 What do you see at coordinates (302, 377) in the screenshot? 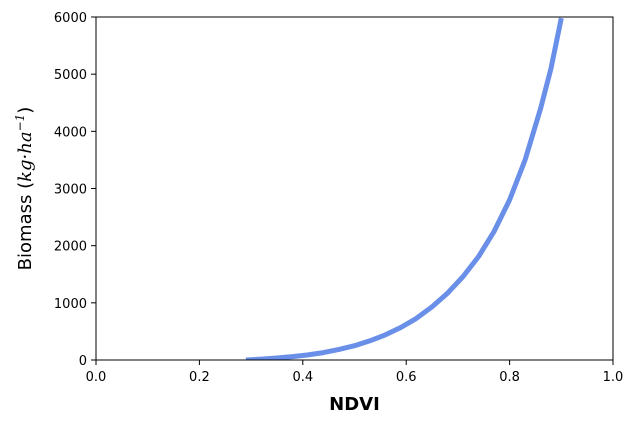
I see `x-tick-label: 0.4` at bounding box center [302, 377].